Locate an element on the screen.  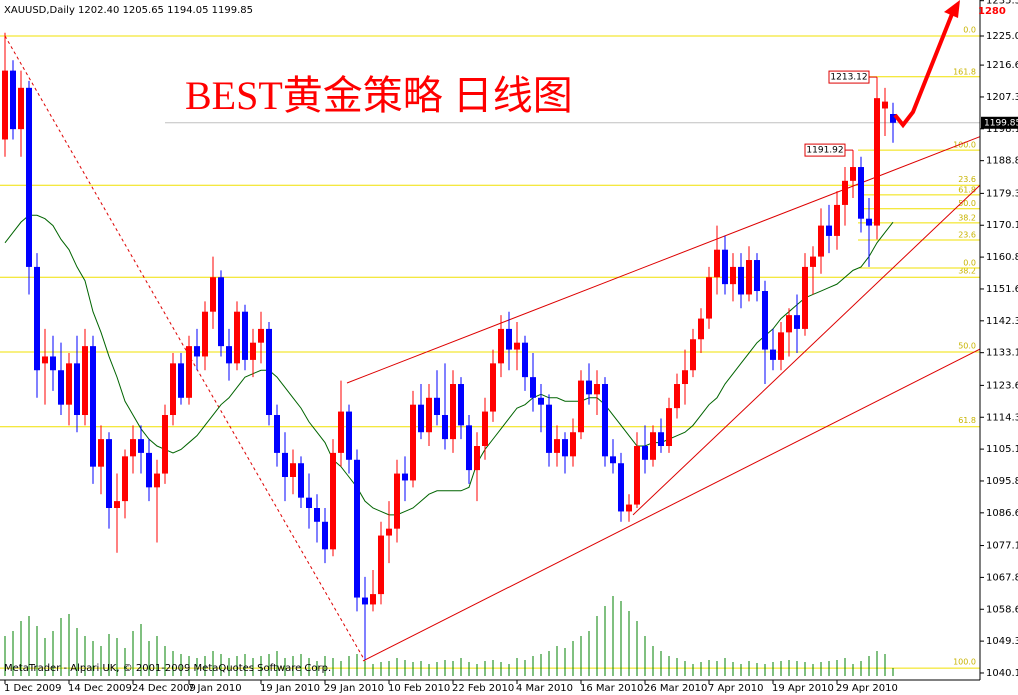
y-tick-label: 1105.10 is located at coordinates (1002, 449).